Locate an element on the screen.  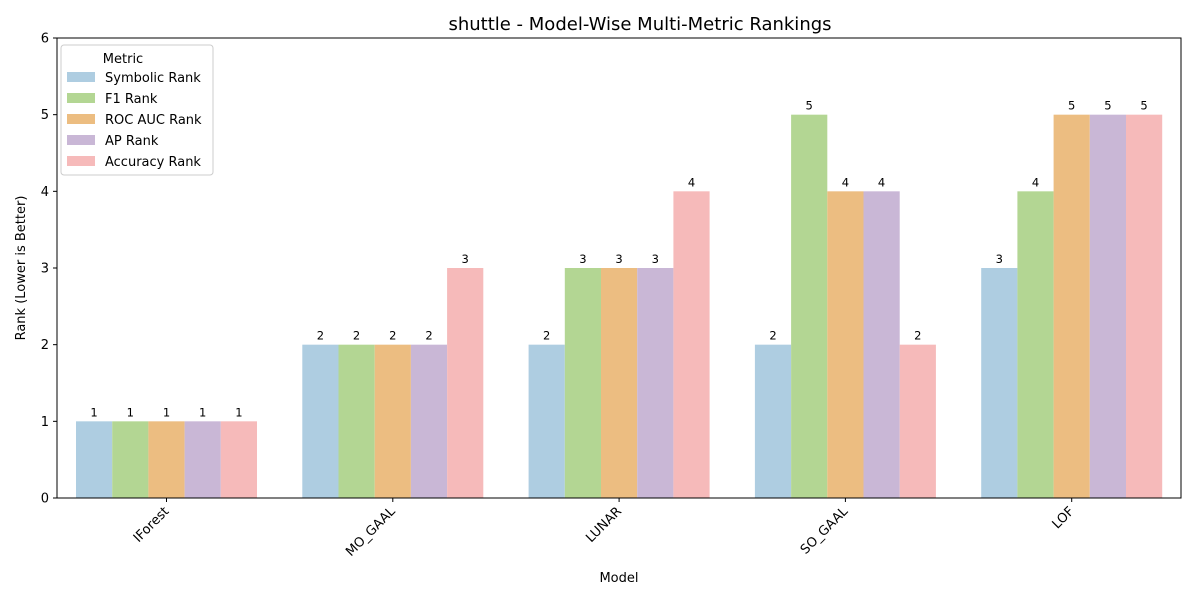
bar-ap-rank-iforest is located at coordinates (202, 459).